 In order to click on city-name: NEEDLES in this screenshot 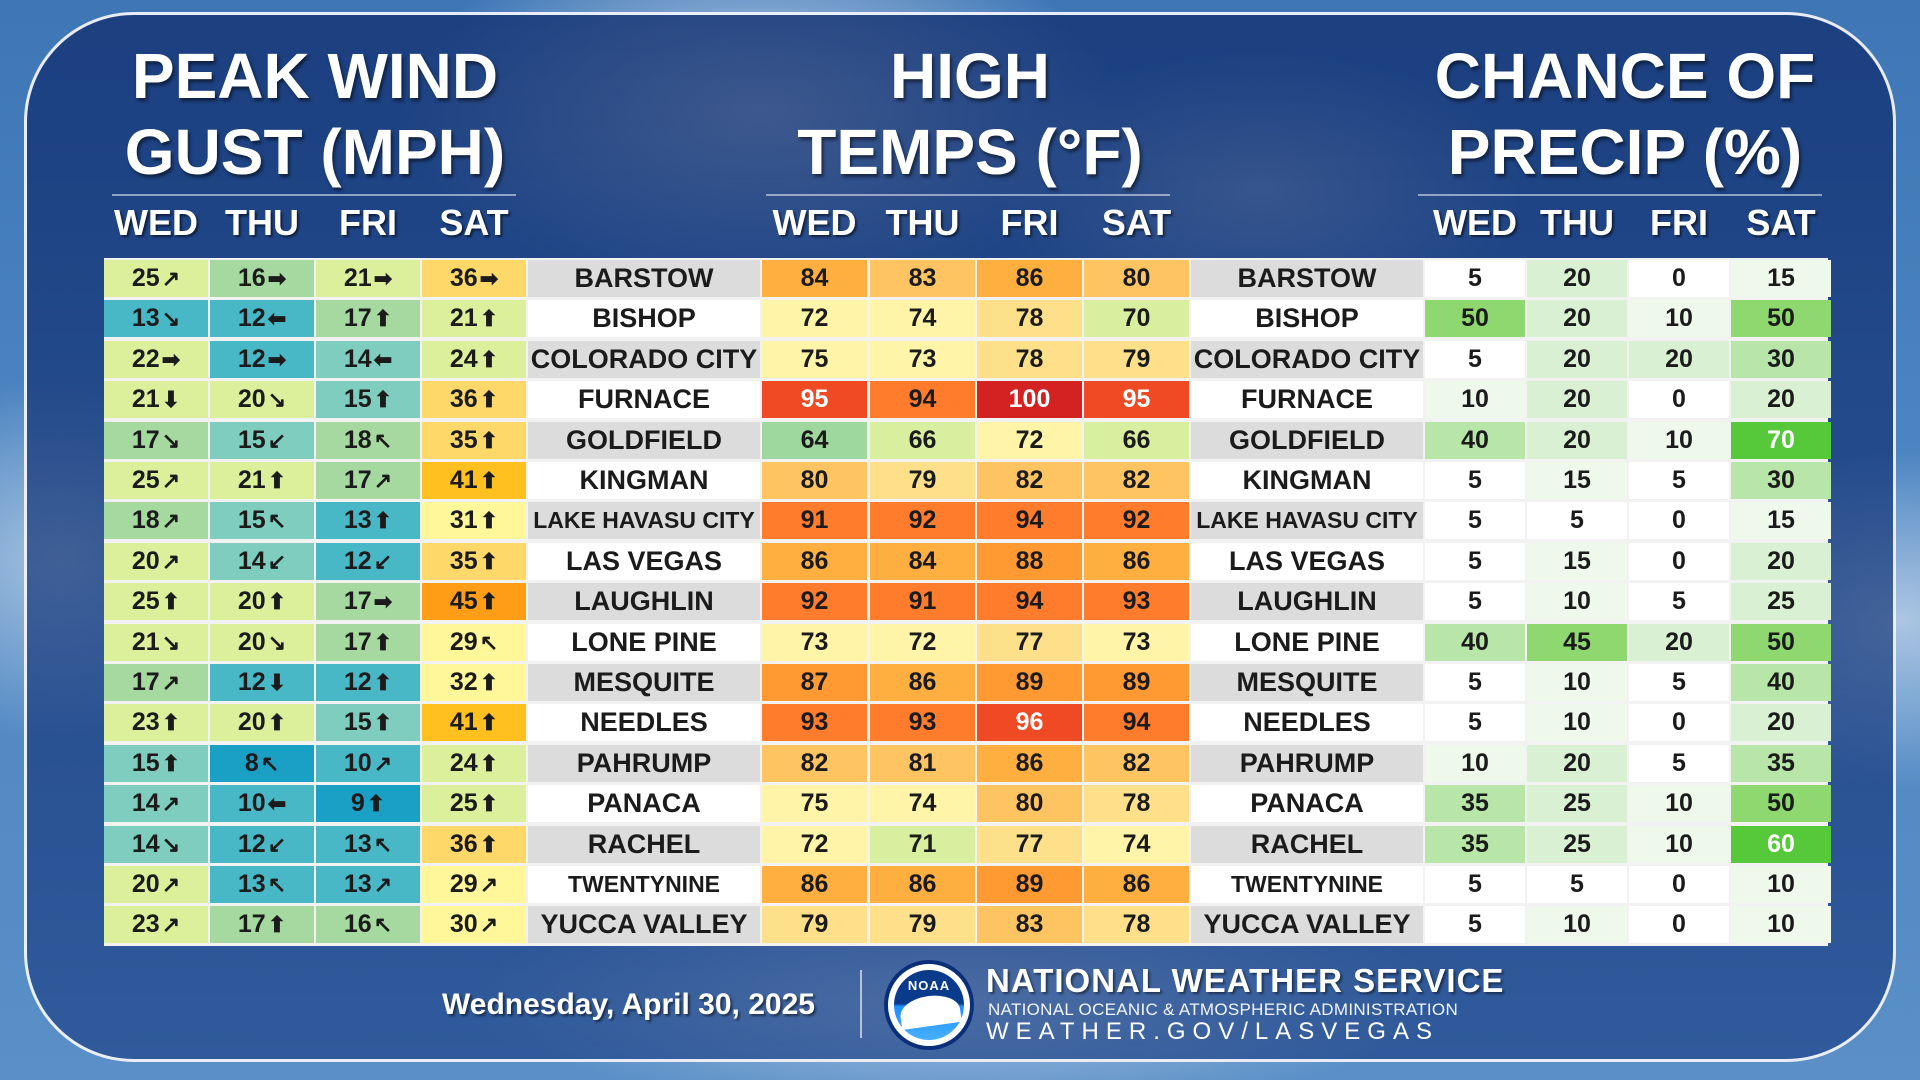, I will do `click(1307, 722)`.